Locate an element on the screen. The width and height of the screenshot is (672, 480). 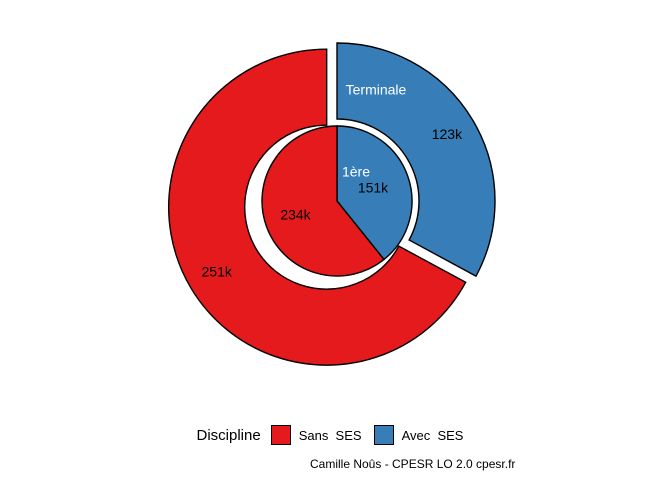
legend-title: Discipline is located at coordinates (228, 435).